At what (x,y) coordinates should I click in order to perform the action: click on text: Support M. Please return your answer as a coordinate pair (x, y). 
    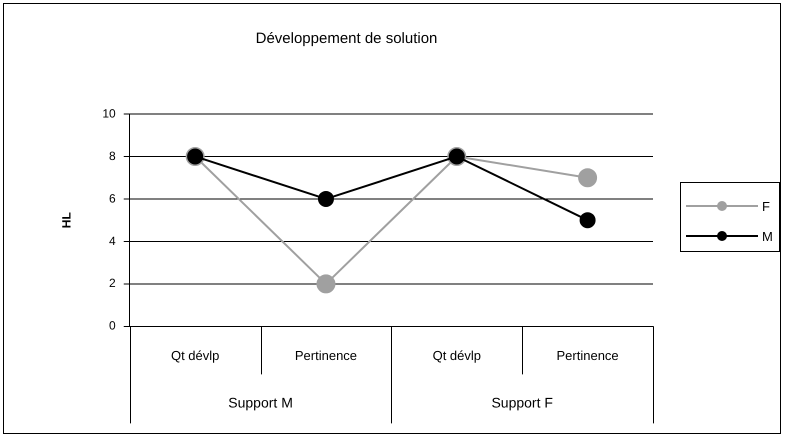
    Looking at the image, I should click on (260, 402).